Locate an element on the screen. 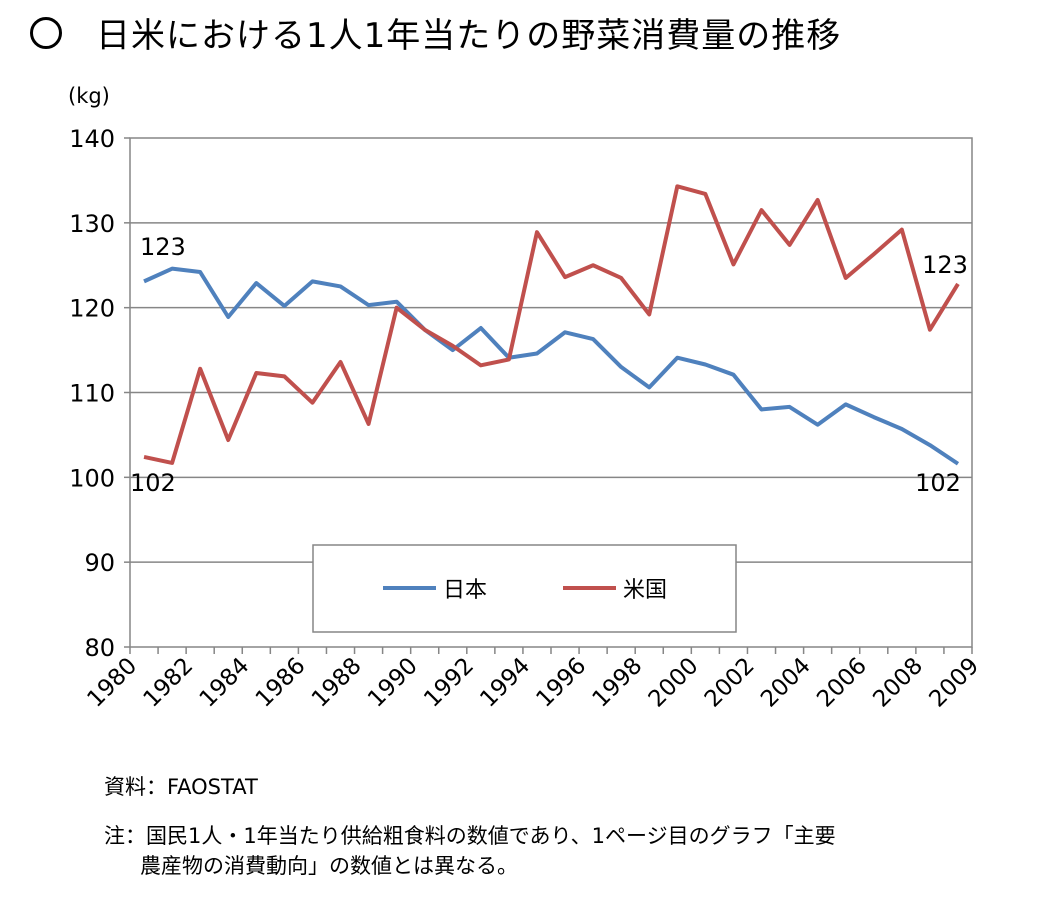 The width and height of the screenshot is (1044, 916). x-tick-label: 2002 is located at coordinates (730, 683).